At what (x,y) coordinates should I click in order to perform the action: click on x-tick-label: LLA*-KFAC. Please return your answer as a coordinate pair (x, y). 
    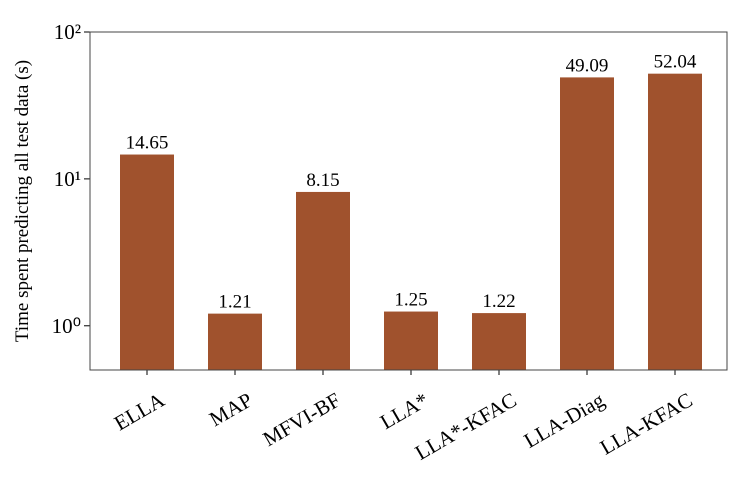
    Looking at the image, I should click on (466, 426).